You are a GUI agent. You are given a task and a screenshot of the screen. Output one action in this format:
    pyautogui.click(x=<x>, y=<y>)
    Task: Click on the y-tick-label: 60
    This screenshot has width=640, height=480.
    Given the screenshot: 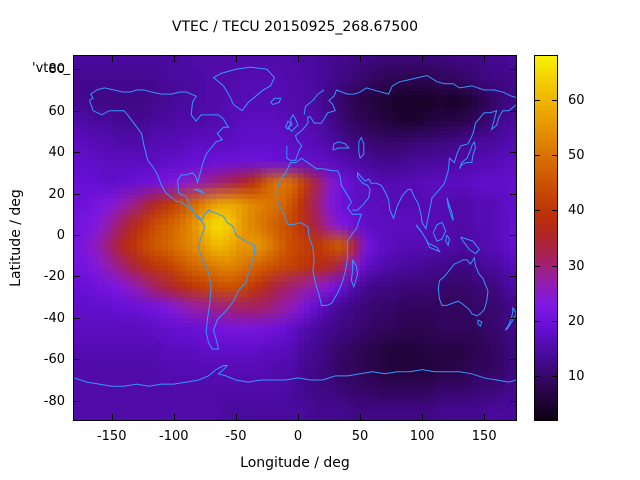 What is the action you would take?
    pyautogui.click(x=56, y=111)
    